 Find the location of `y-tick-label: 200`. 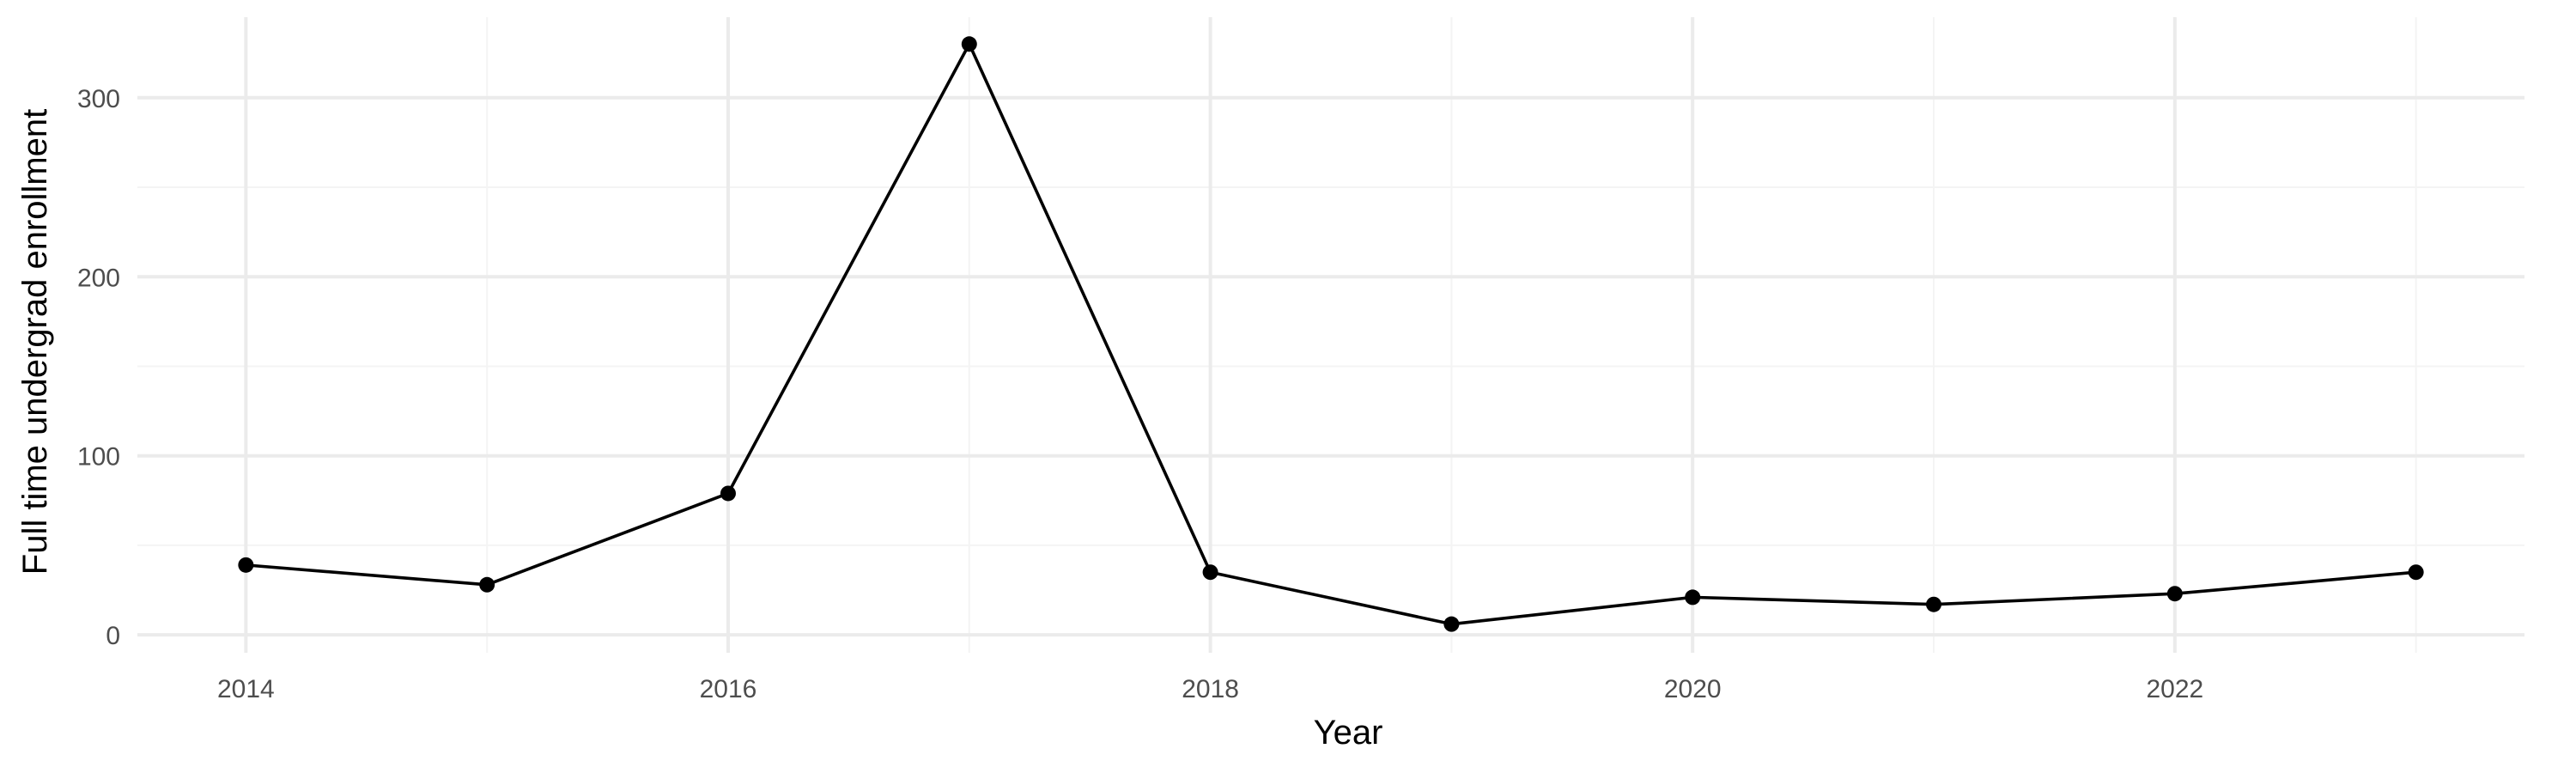

y-tick-label: 200 is located at coordinates (98, 278).